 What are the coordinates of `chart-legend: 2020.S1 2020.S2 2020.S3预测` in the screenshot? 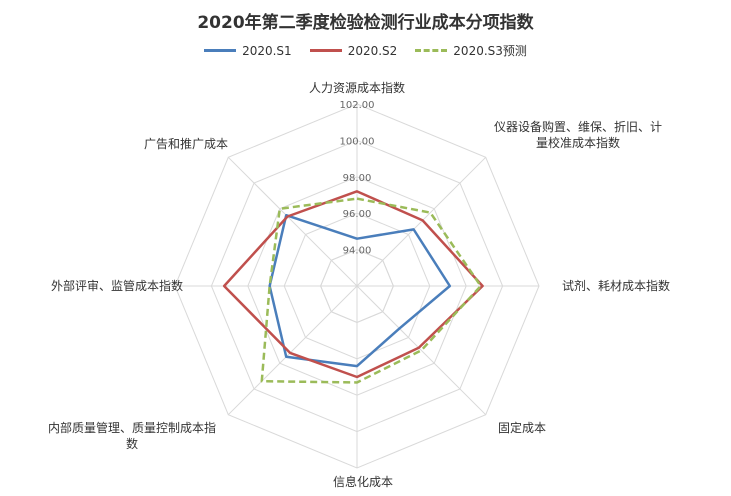 It's located at (365, 50).